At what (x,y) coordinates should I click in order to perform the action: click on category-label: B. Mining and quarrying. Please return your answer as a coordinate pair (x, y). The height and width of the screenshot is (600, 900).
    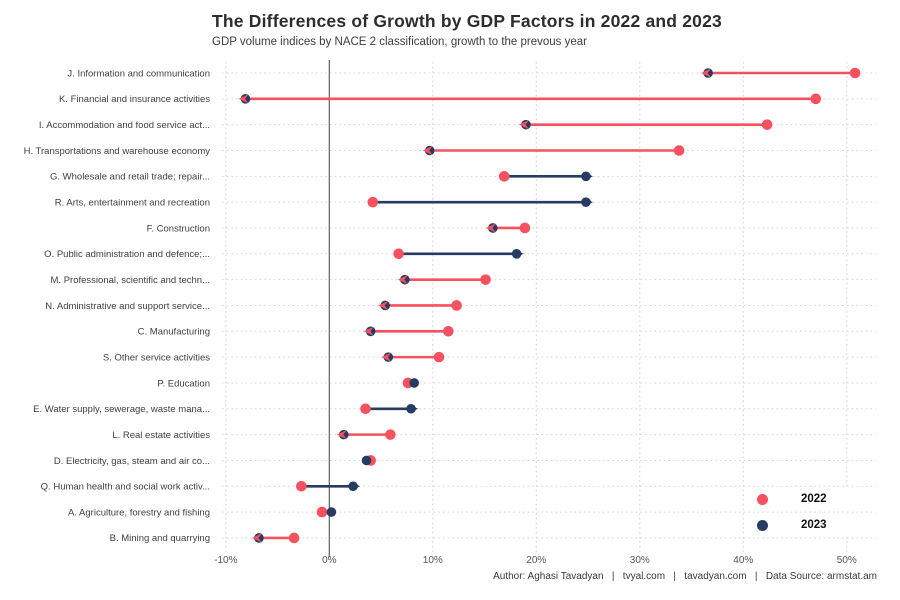
    Looking at the image, I should click on (160, 538).